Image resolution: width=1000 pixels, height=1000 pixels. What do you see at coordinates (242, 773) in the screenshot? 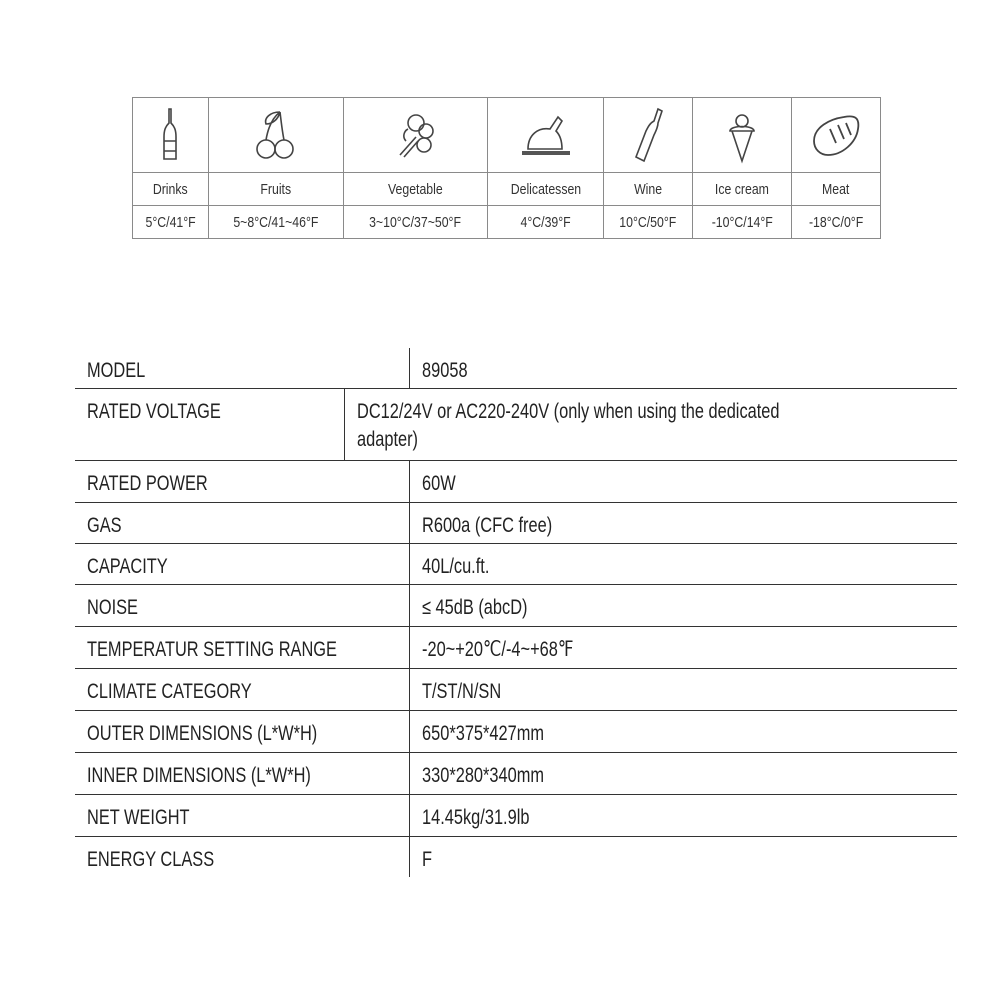
I see `spec-label: INNER DIMENSIONS (L*W*H)` at bounding box center [242, 773].